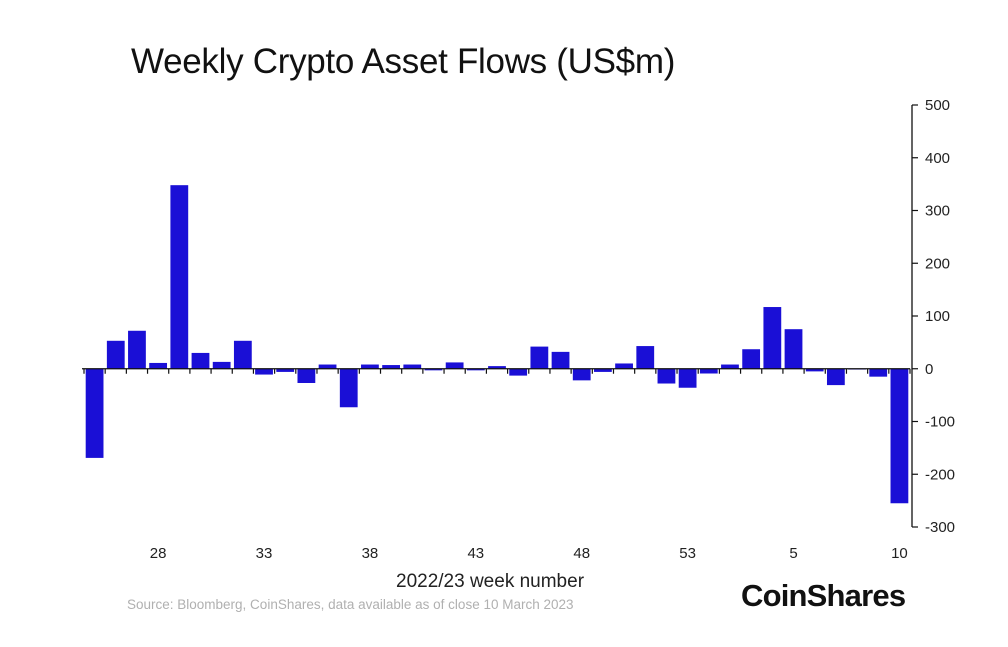 Image resolution: width=1008 pixels, height=647 pixels. What do you see at coordinates (937, 211) in the screenshot?
I see `y-tick-label-300: 300` at bounding box center [937, 211].